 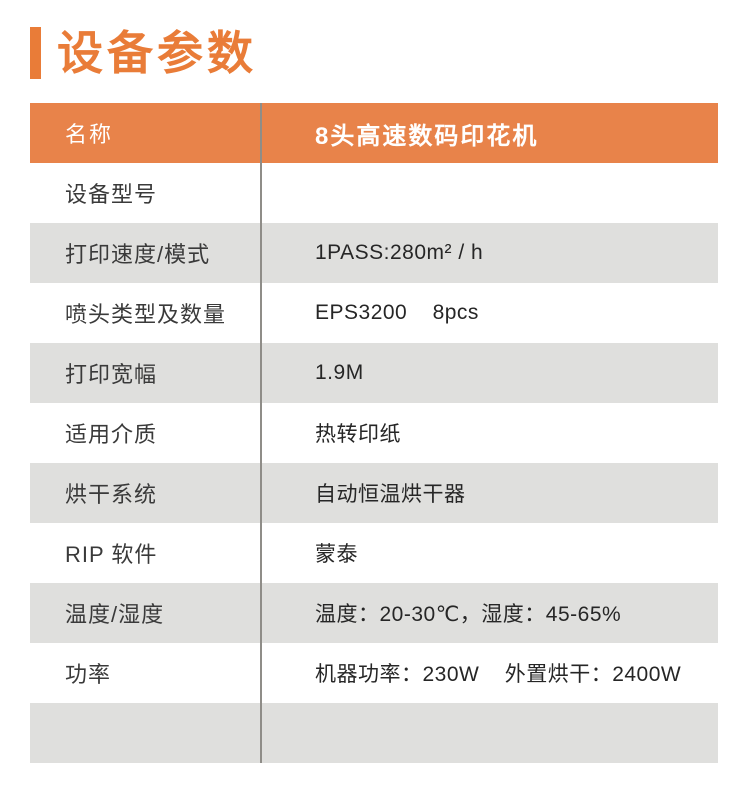 I want to click on table-row: 喷头类型及数量 EPS3200 8pcs, so click(x=374, y=313).